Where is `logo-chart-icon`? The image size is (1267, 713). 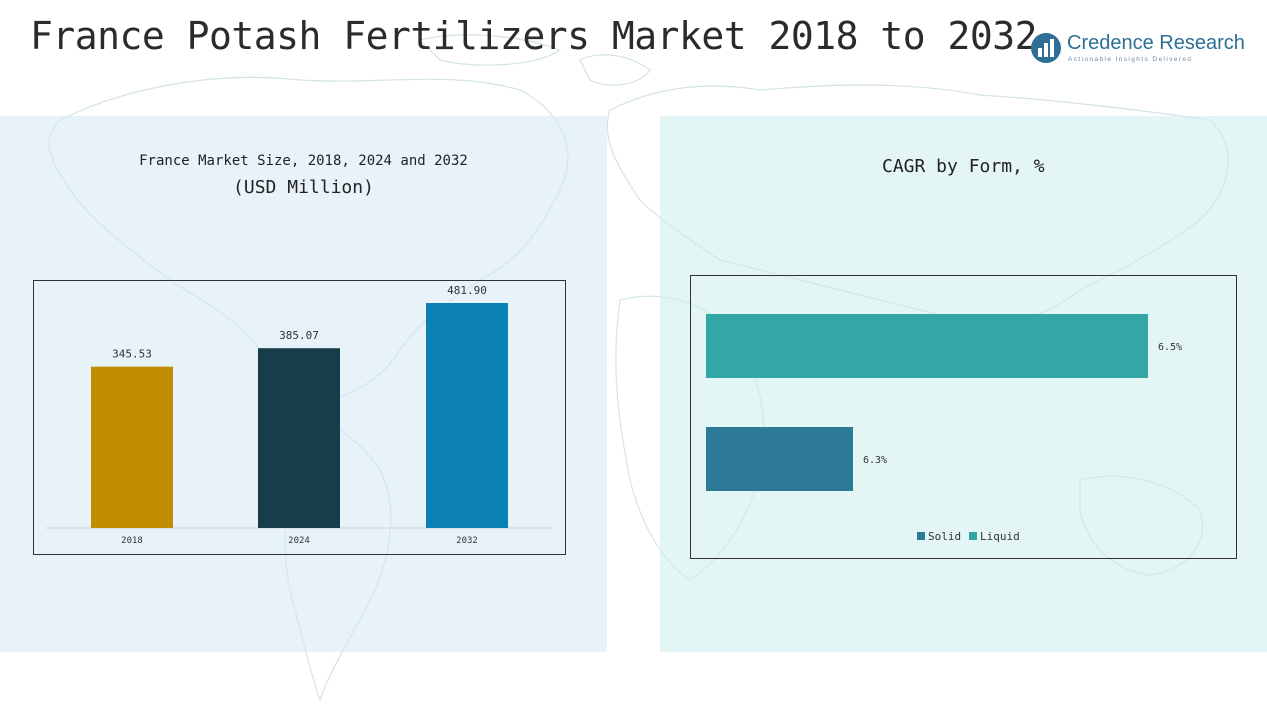 logo-chart-icon is located at coordinates (1046, 48).